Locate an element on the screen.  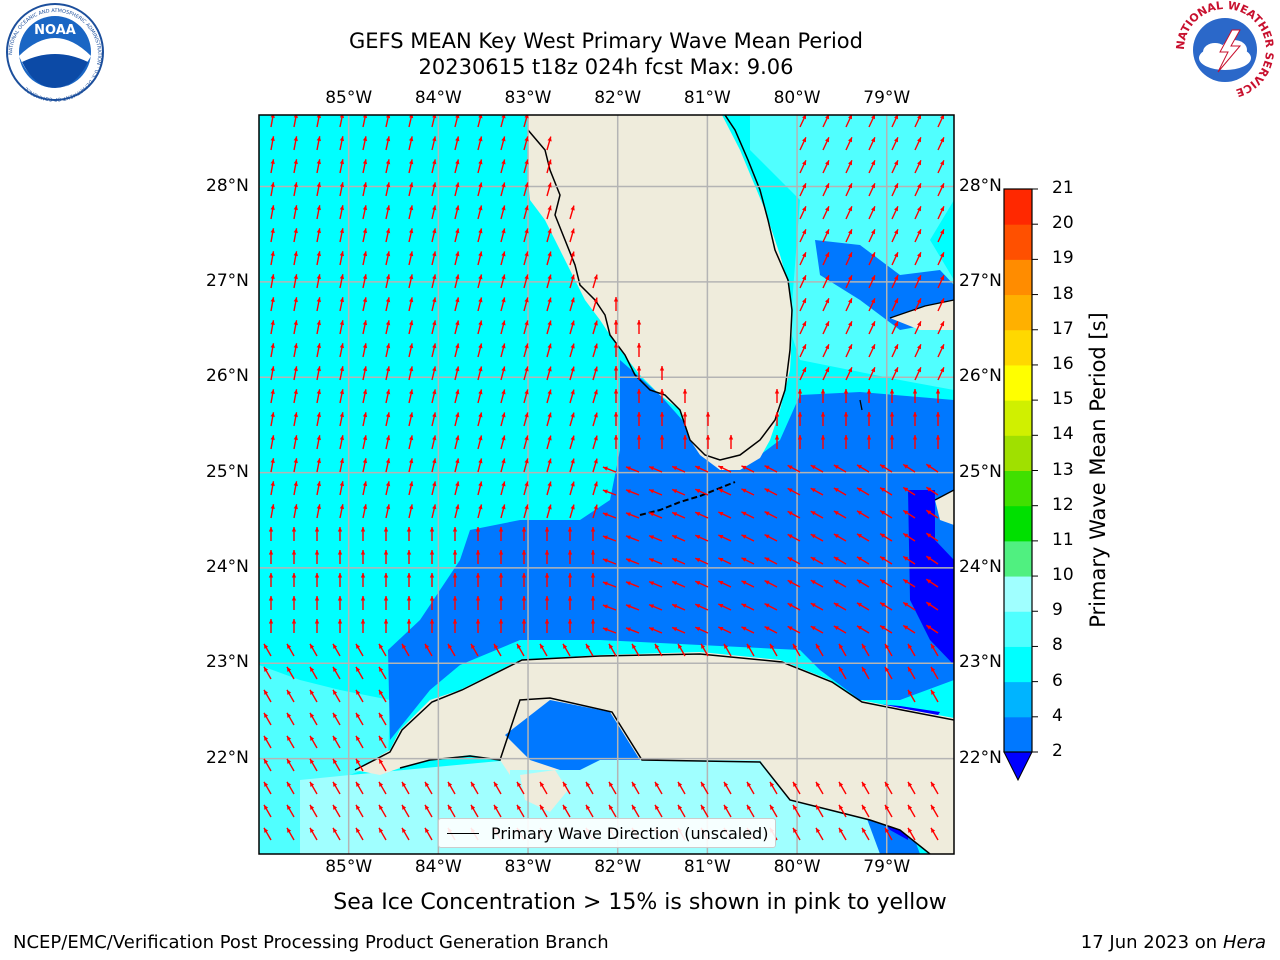
lat-label-right: 23°N is located at coordinates (980, 662).